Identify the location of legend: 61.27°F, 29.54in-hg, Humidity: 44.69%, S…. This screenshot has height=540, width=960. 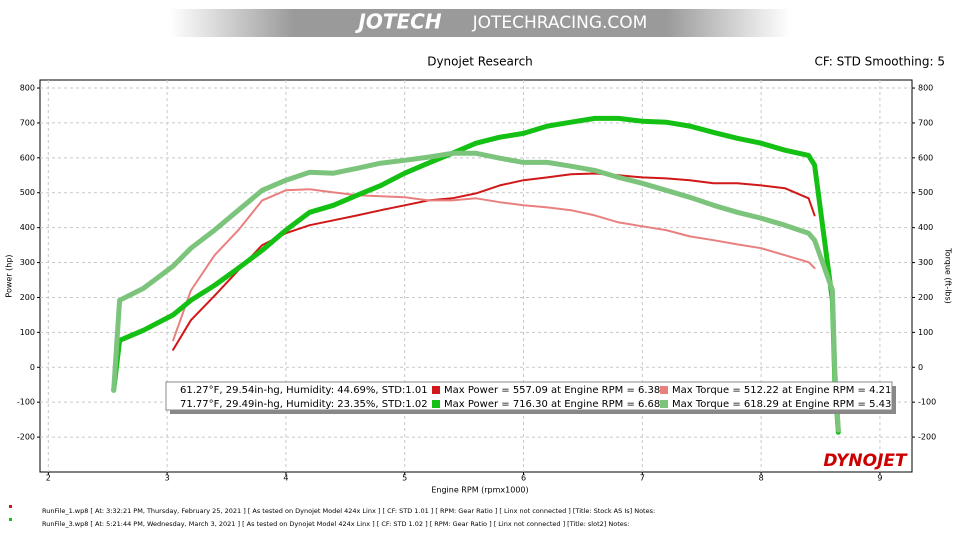
(535, 397).